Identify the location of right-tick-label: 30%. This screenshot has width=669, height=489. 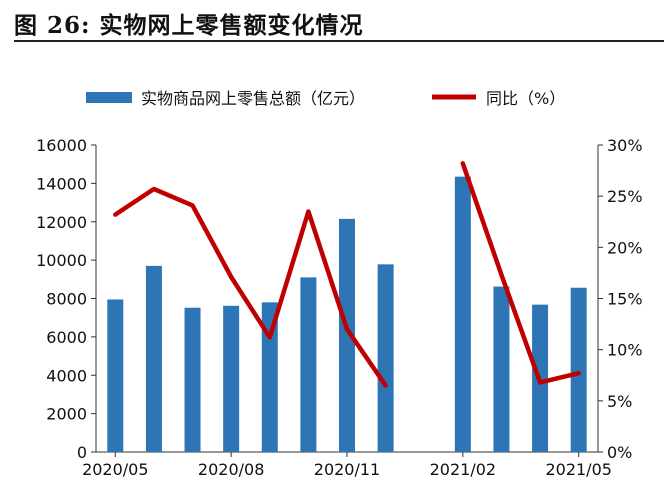
(625, 145).